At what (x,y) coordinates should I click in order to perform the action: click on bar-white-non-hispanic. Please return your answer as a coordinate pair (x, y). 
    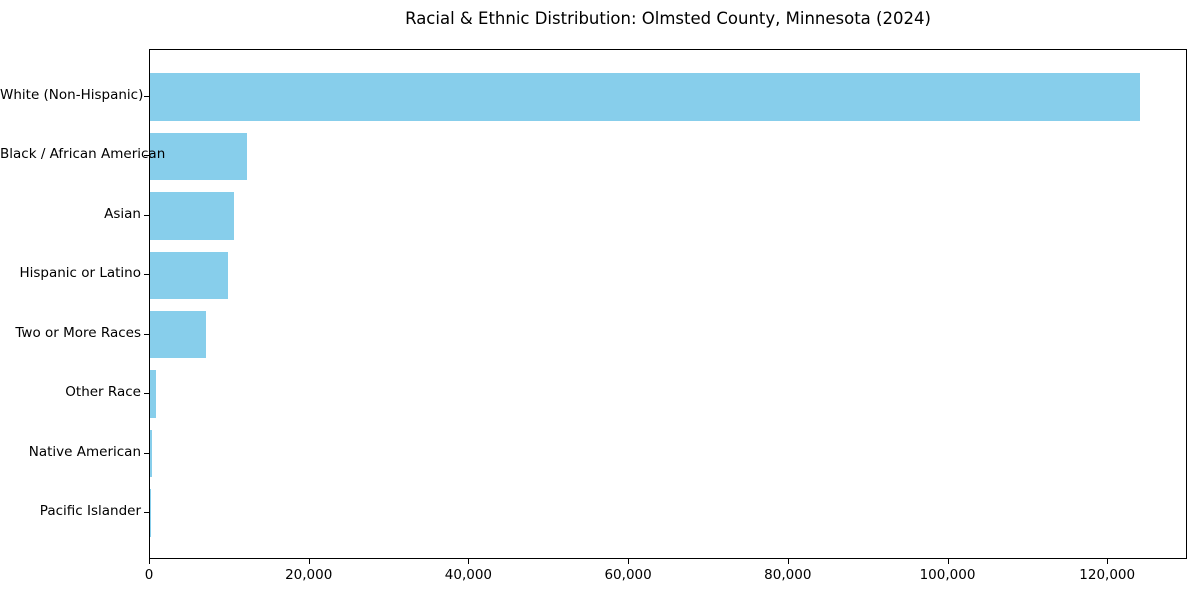
    Looking at the image, I should click on (645, 97).